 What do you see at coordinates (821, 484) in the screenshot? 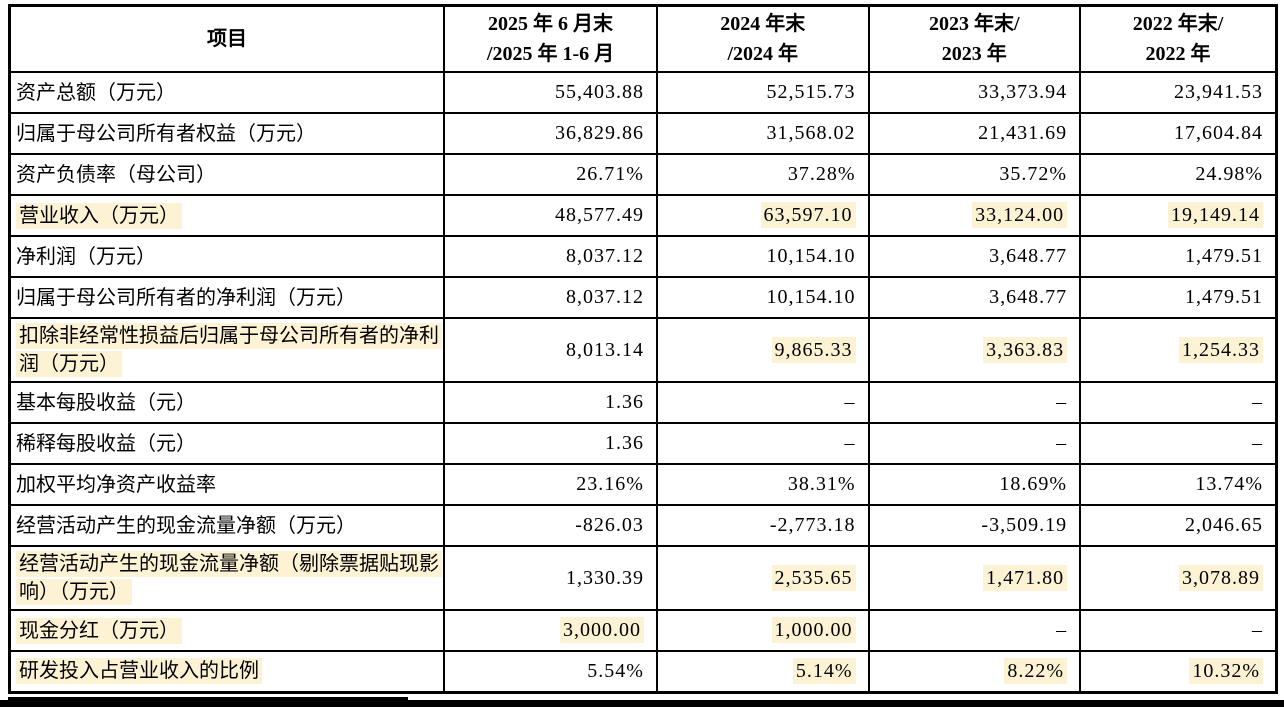
I see `row-value-text: 38.31%` at bounding box center [821, 484].